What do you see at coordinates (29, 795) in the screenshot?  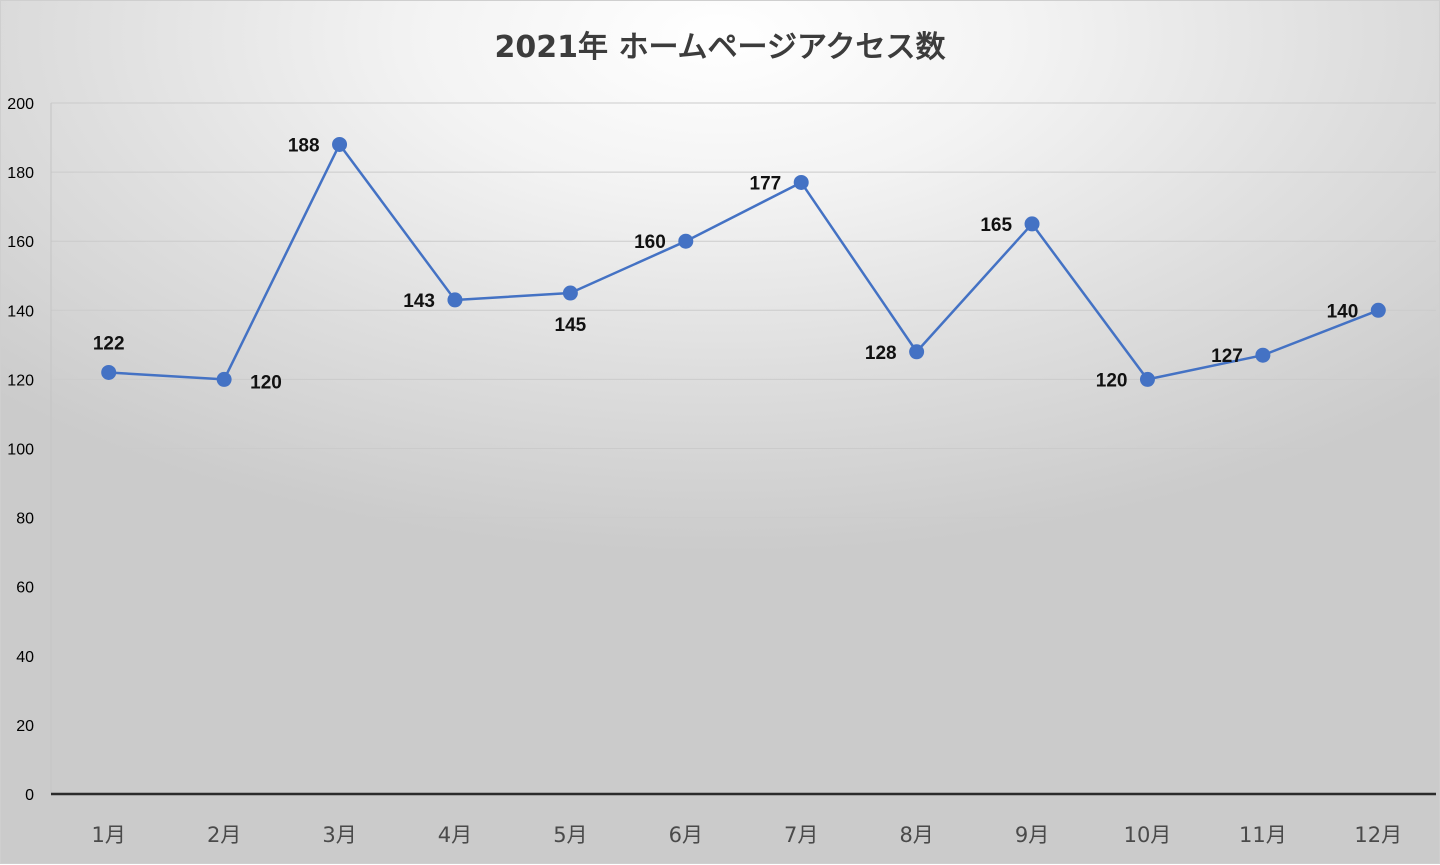 I see `y-tick-label: 0` at bounding box center [29, 795].